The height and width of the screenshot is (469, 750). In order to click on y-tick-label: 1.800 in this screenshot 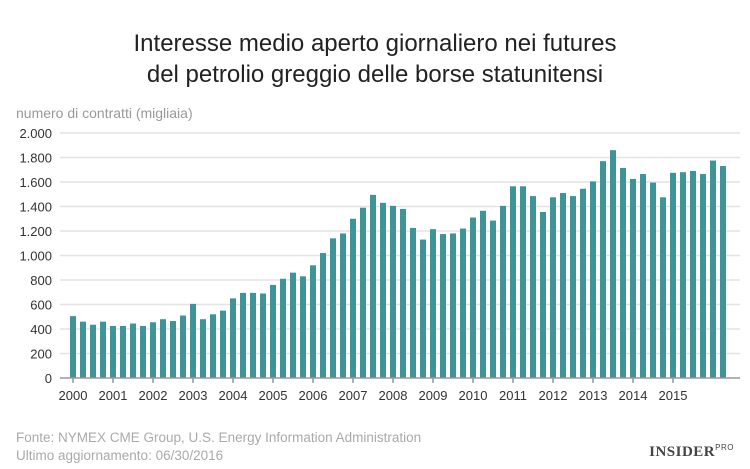, I will do `click(35, 158)`.